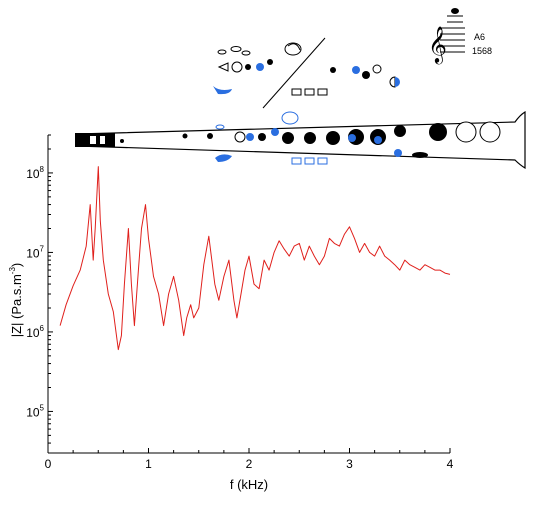 This screenshot has width=560, height=505. I want to click on y-tick-label: 10⁸, so click(35, 173).